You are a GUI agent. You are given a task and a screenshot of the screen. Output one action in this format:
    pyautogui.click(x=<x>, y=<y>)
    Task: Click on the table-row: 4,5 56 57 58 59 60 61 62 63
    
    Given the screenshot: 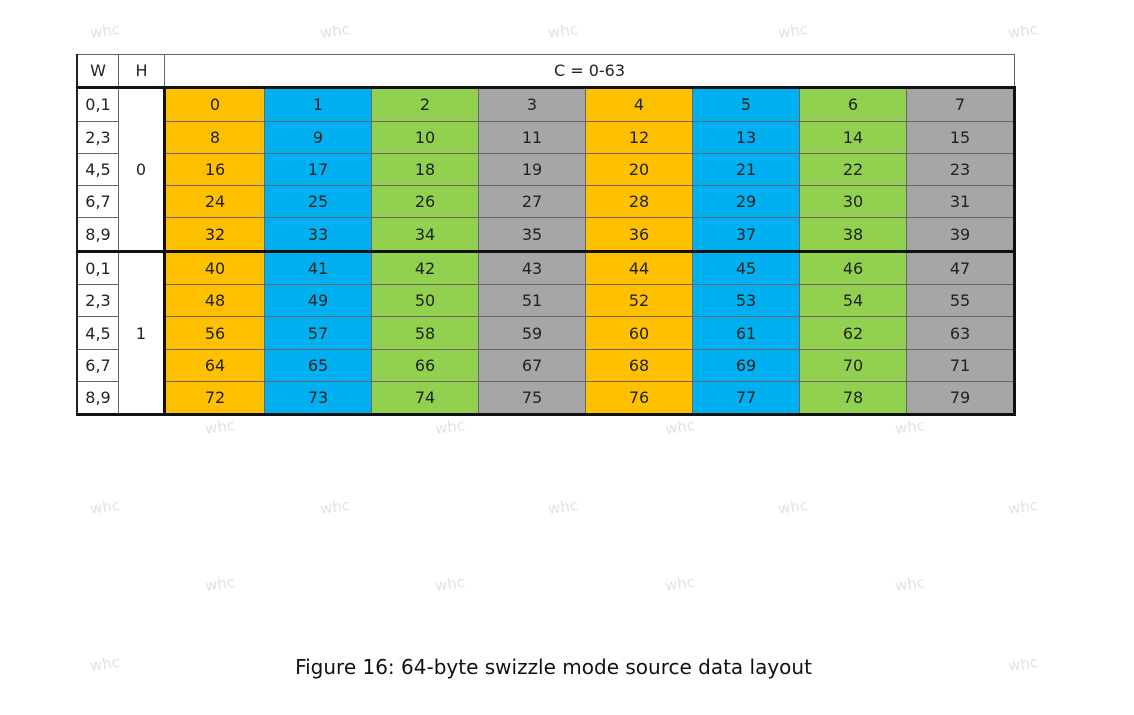 What is the action you would take?
    pyautogui.click(x=546, y=333)
    